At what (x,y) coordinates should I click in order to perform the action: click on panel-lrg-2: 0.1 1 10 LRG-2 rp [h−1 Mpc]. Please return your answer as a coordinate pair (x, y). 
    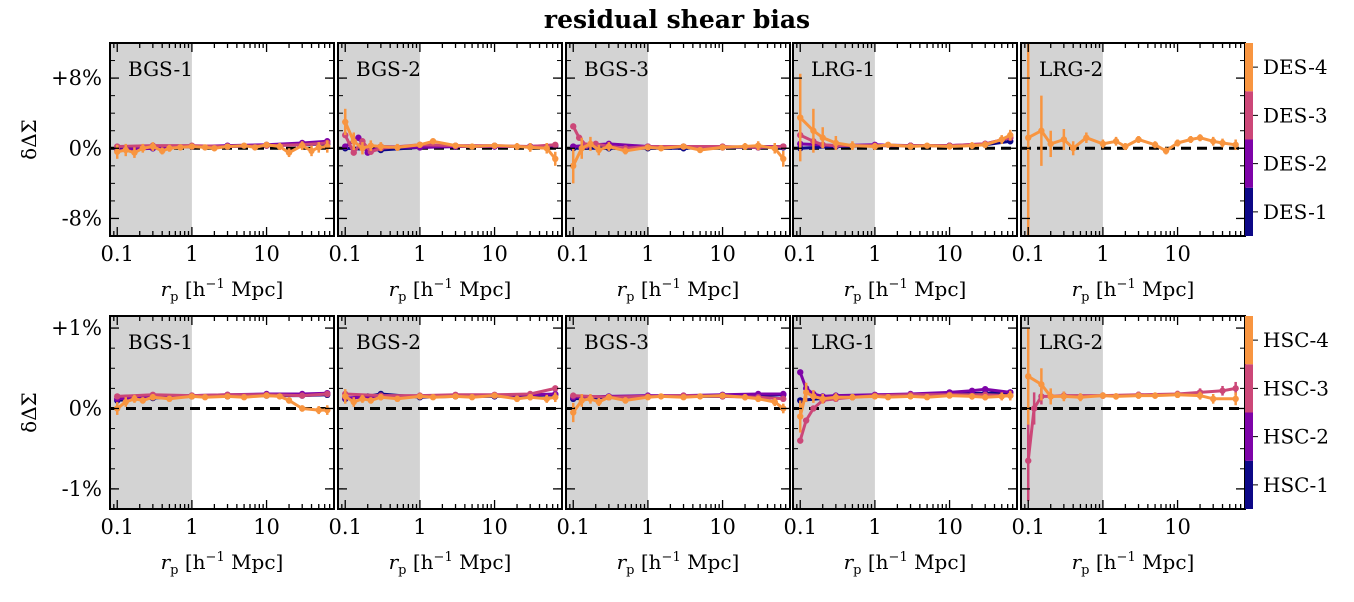
    Looking at the image, I should click on (1129, 446).